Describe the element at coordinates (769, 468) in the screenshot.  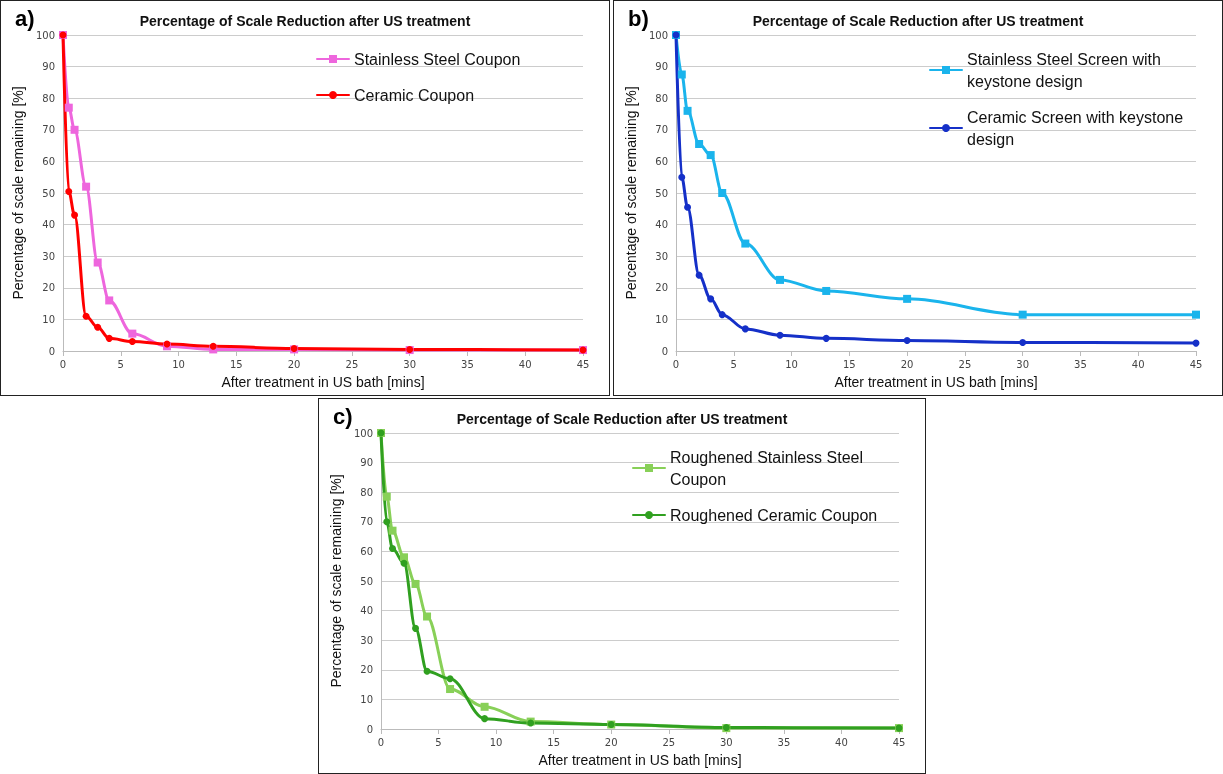
I see `legend-label: Roughened Stainless Steel Coupon` at that location.